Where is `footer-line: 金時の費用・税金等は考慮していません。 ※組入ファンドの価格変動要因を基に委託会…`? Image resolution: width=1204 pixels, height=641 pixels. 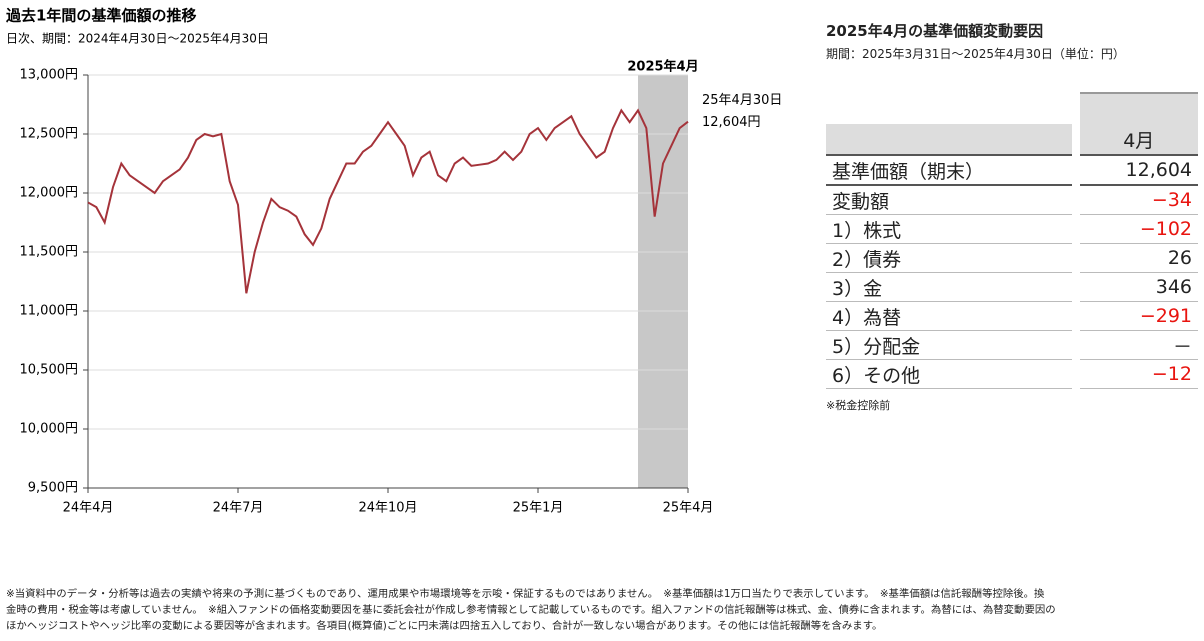
footer-line: 金時の費用・税金等は考慮していません。 ※組入ファンドの価格変動要因を基に委託会… is located at coordinates (531, 610).